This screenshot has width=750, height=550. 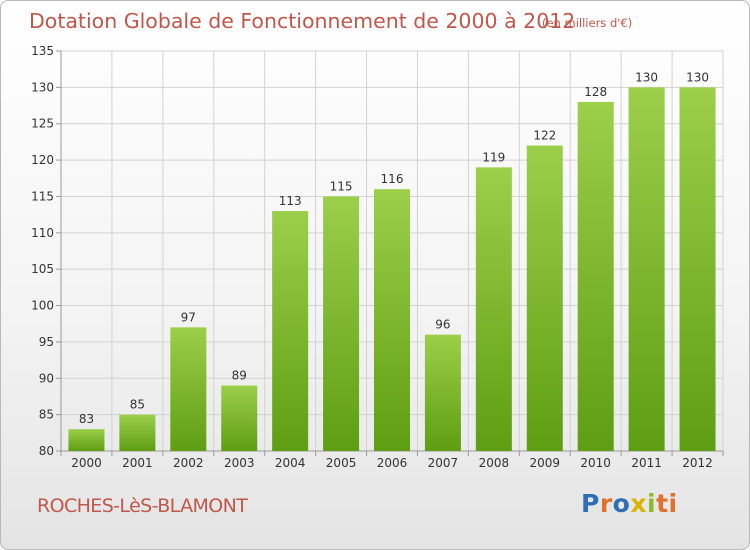 I want to click on bar-2012, so click(x=697, y=269).